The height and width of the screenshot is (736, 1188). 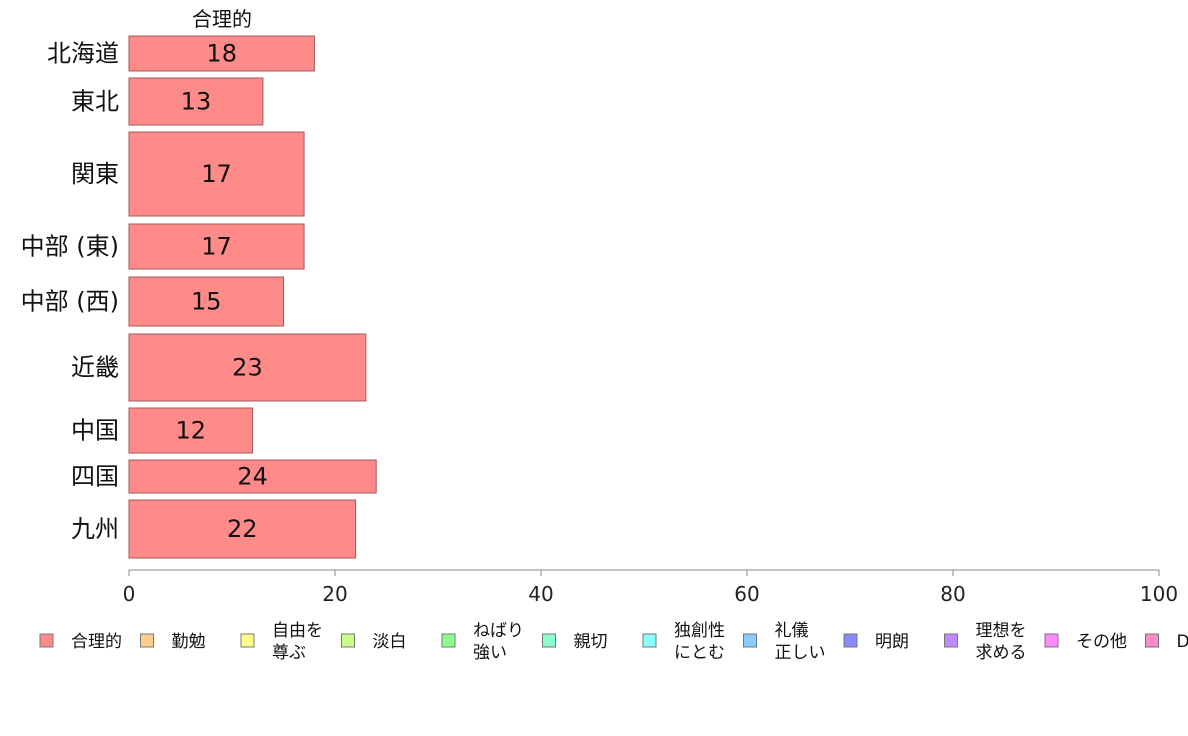 I want to click on legend-item: 独創性にとむ, so click(x=683, y=642).